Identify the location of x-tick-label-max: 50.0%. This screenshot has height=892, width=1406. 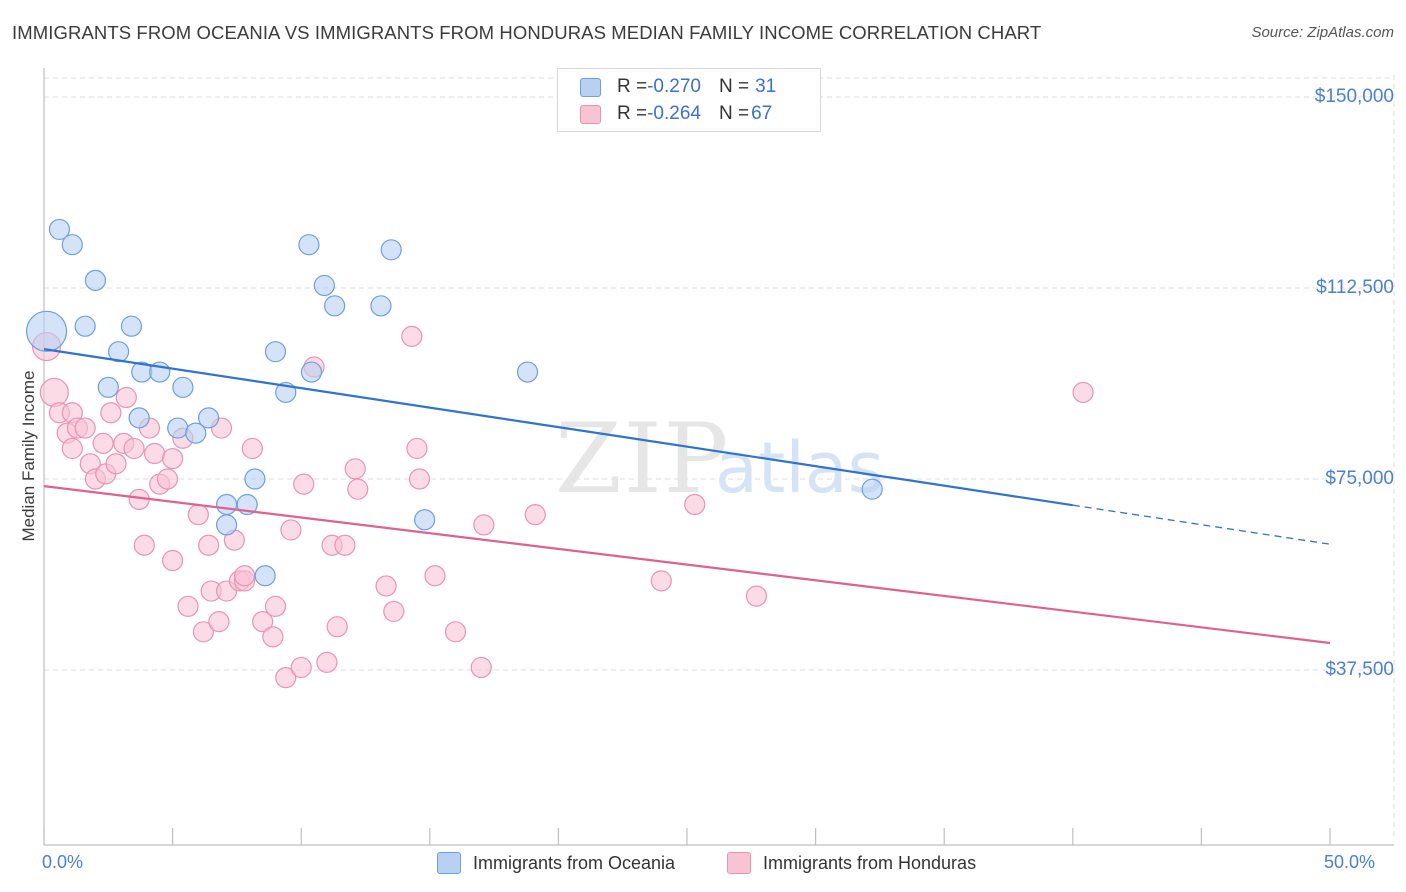
(1350, 862).